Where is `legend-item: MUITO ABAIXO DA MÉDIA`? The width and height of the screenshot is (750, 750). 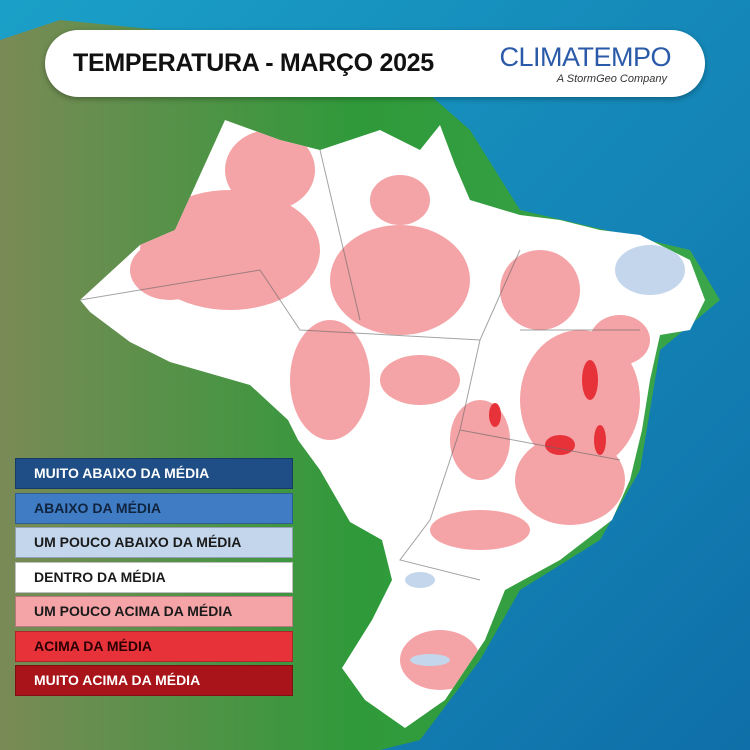
legend-item: MUITO ABAIXO DA MÉDIA is located at coordinates (154, 473).